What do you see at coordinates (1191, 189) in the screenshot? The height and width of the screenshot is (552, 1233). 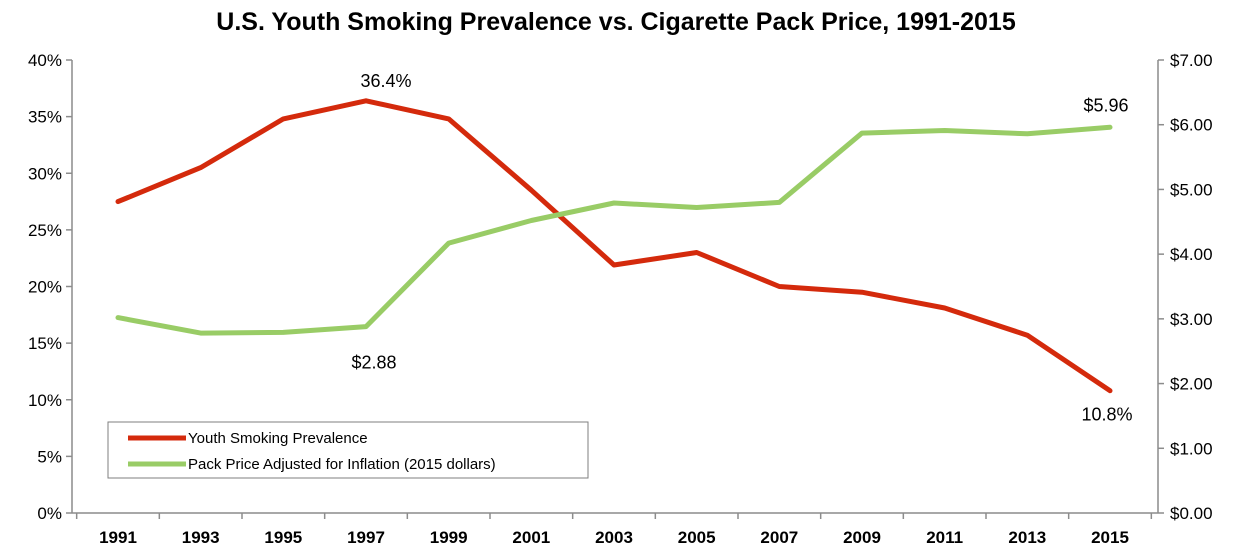 I see `right-tick-label: $5.00` at bounding box center [1191, 189].